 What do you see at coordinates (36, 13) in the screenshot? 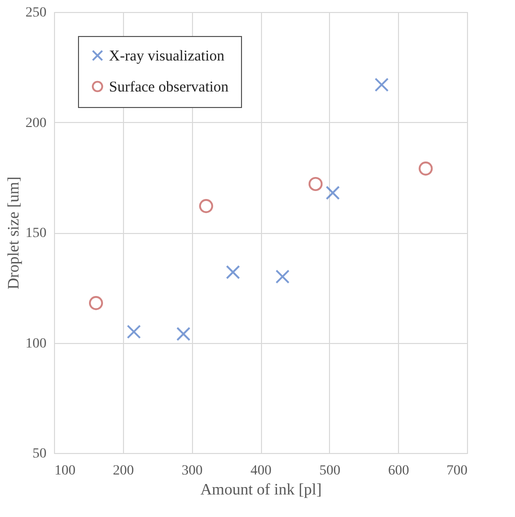
I see `y-tick-label: 250` at bounding box center [36, 13].